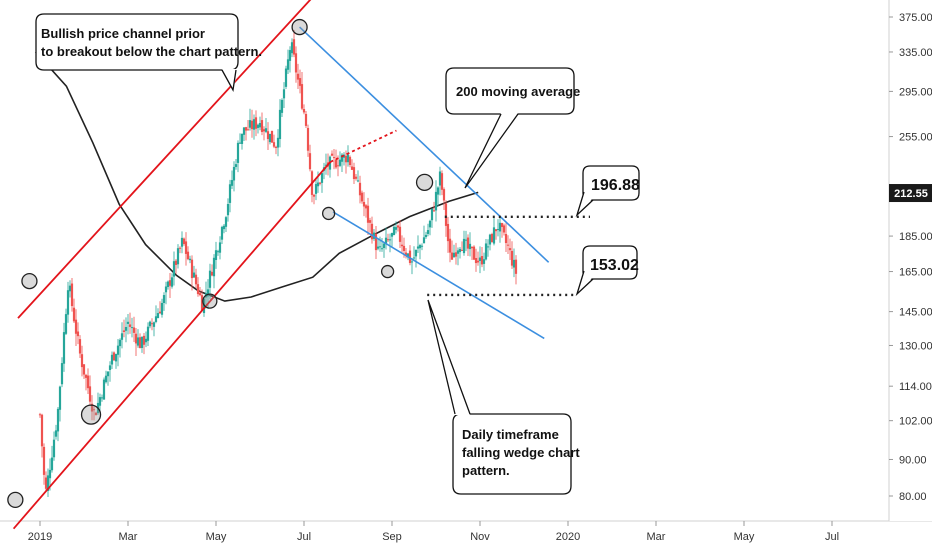 The width and height of the screenshot is (932, 555). I want to click on x-tick-label: 2020, so click(568, 537).